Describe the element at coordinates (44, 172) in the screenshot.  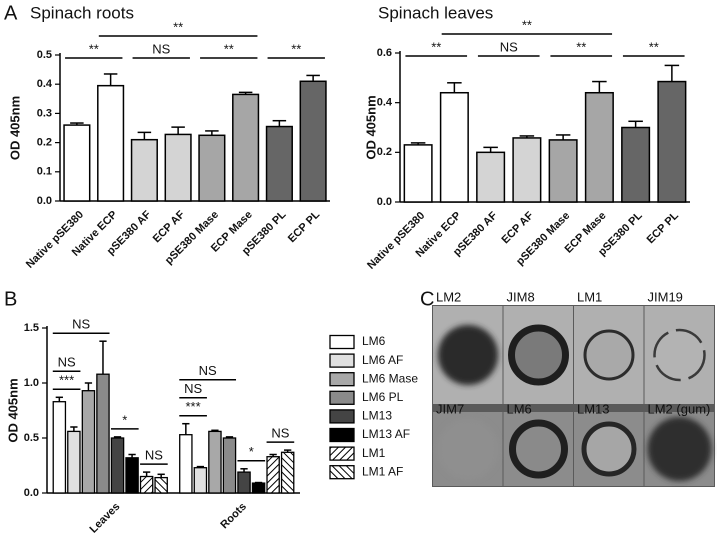
I see `y-tick-label: 0.1` at that location.